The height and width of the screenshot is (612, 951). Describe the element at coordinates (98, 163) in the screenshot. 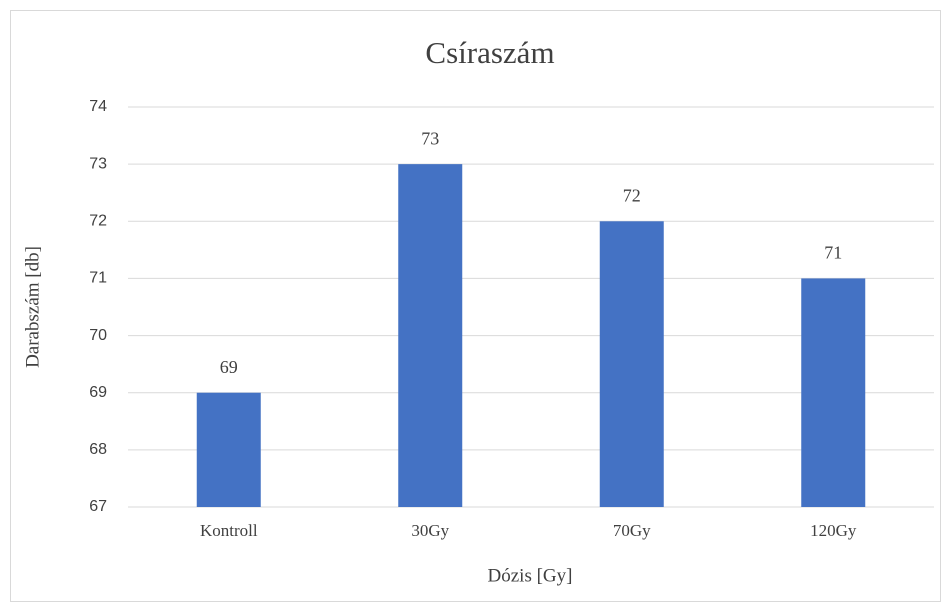

I see `y-tick-label: 73` at that location.